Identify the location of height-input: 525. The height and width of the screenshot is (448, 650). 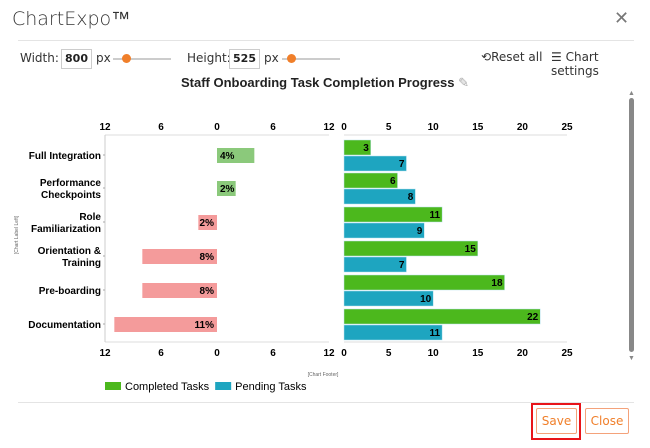
(244, 59).